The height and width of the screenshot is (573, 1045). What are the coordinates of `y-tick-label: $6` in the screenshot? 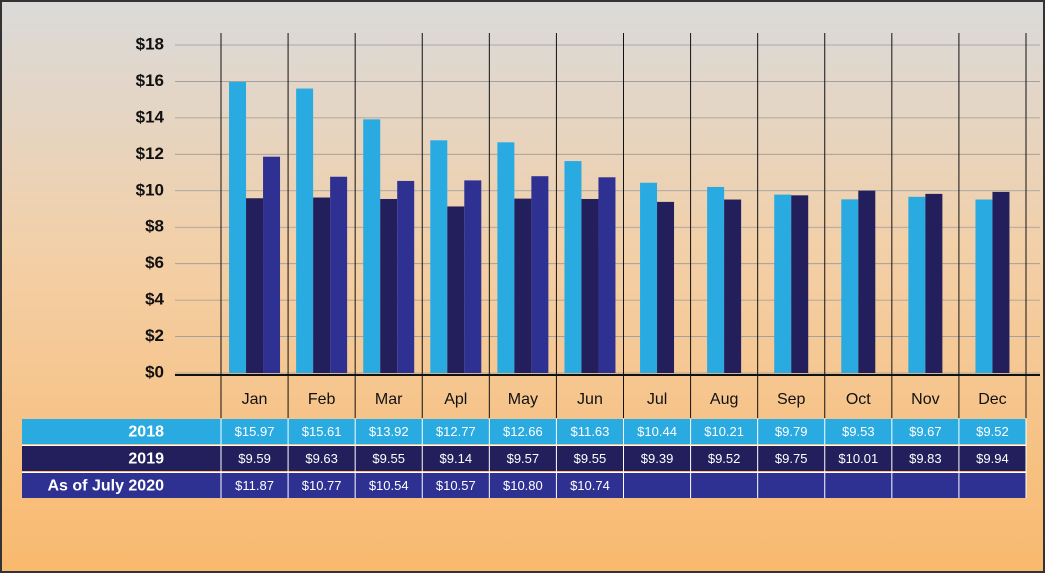 It's located at (154, 262).